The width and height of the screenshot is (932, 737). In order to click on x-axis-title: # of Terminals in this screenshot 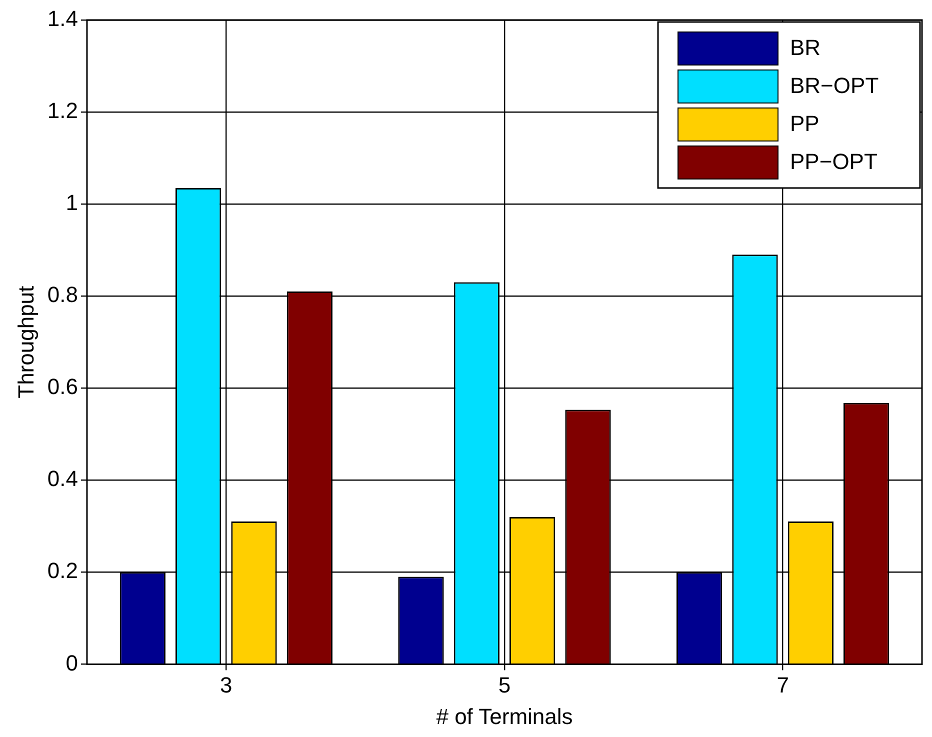, I will do `click(504, 716)`.